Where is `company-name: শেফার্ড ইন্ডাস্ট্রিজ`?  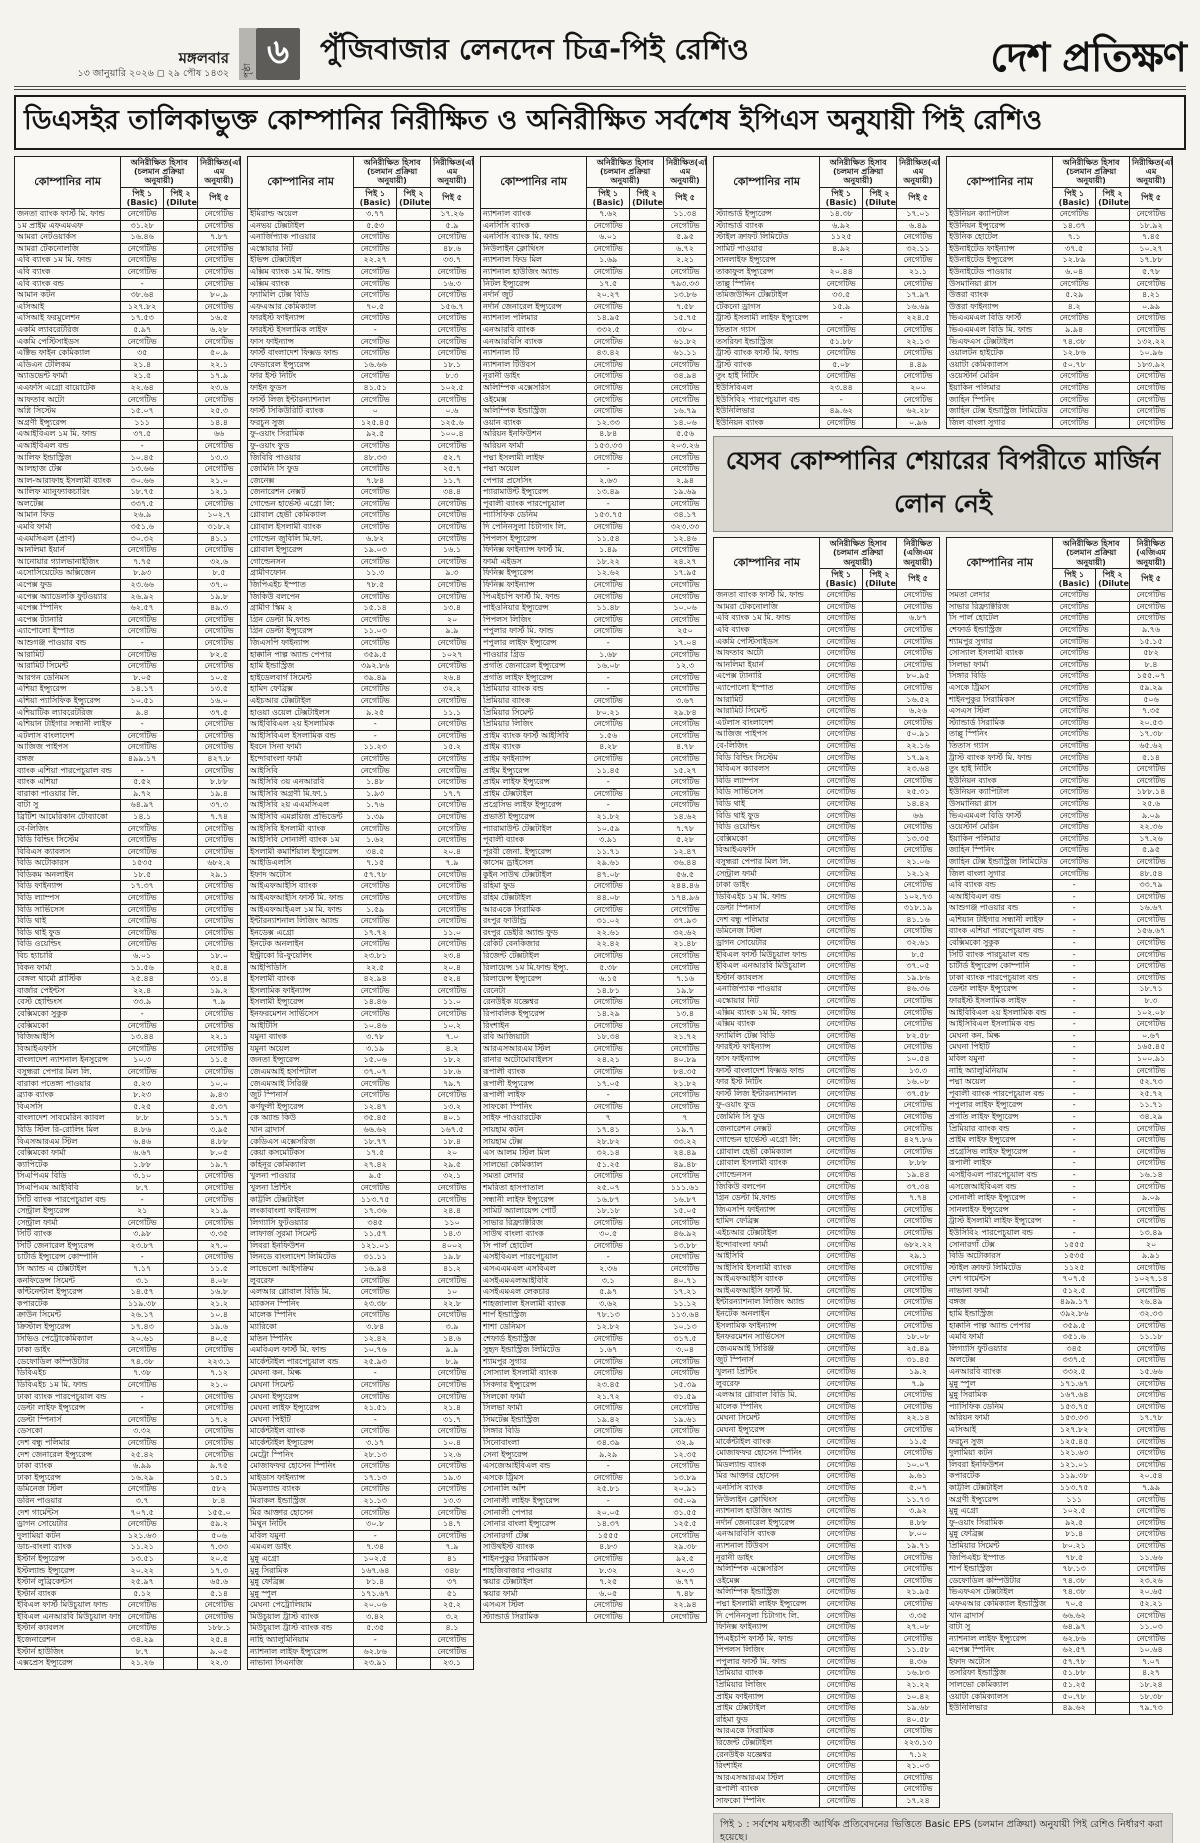 company-name: শেফার্ড ইন্ডাস্ট্রিজ is located at coordinates (533, 1339).